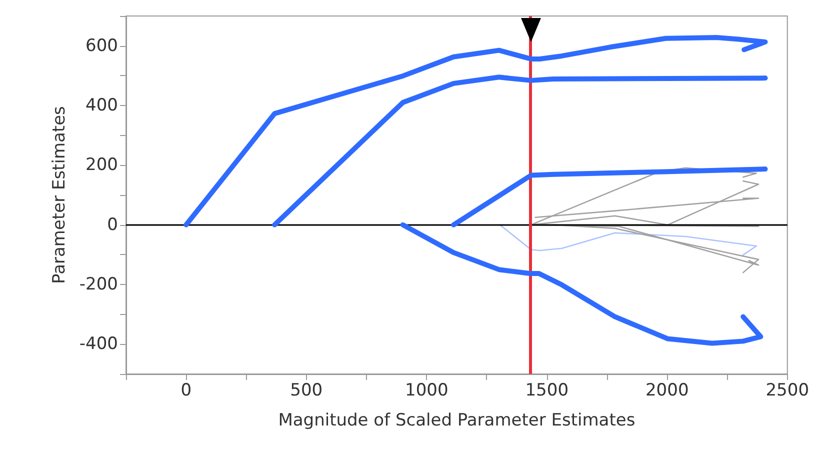 This screenshot has width=820, height=457. Describe the element at coordinates (98, 344) in the screenshot. I see `y-tick-label: -400` at that location.